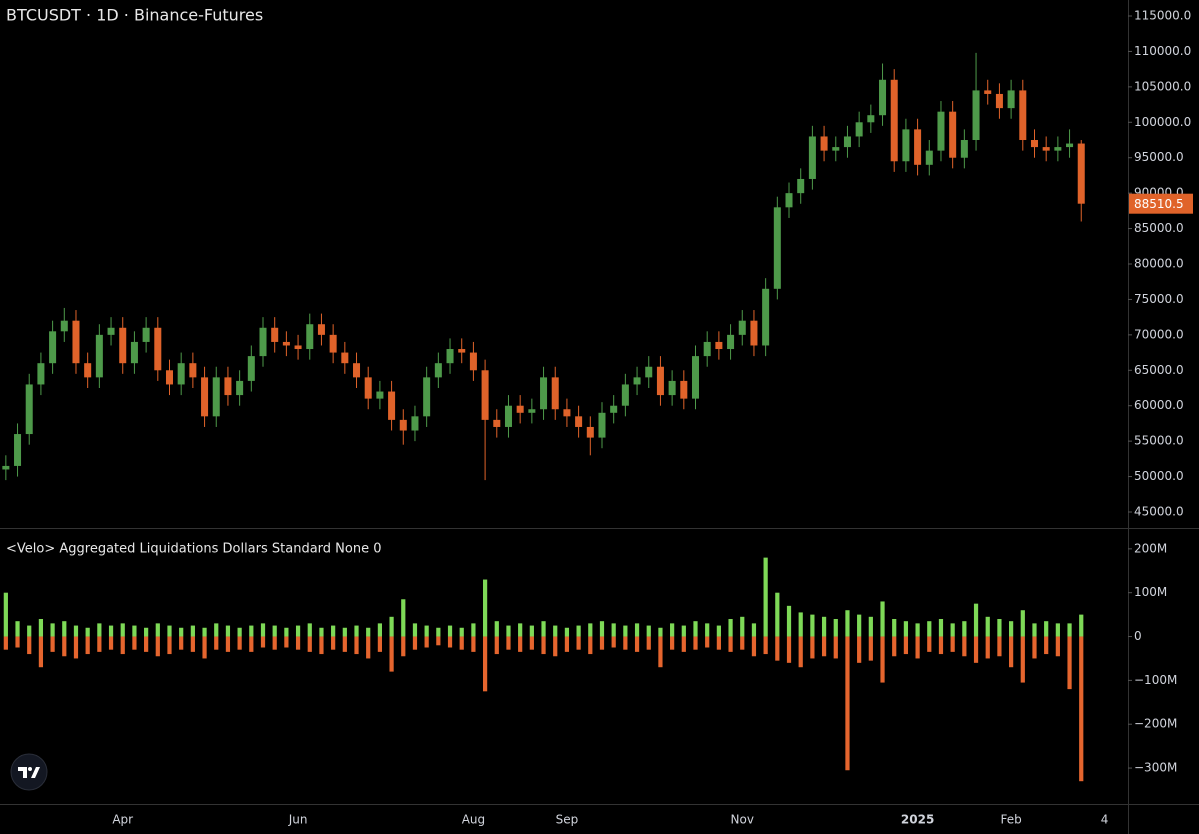 This screenshot has height=834, width=1199. I want to click on logo-circle, so click(29, 772).